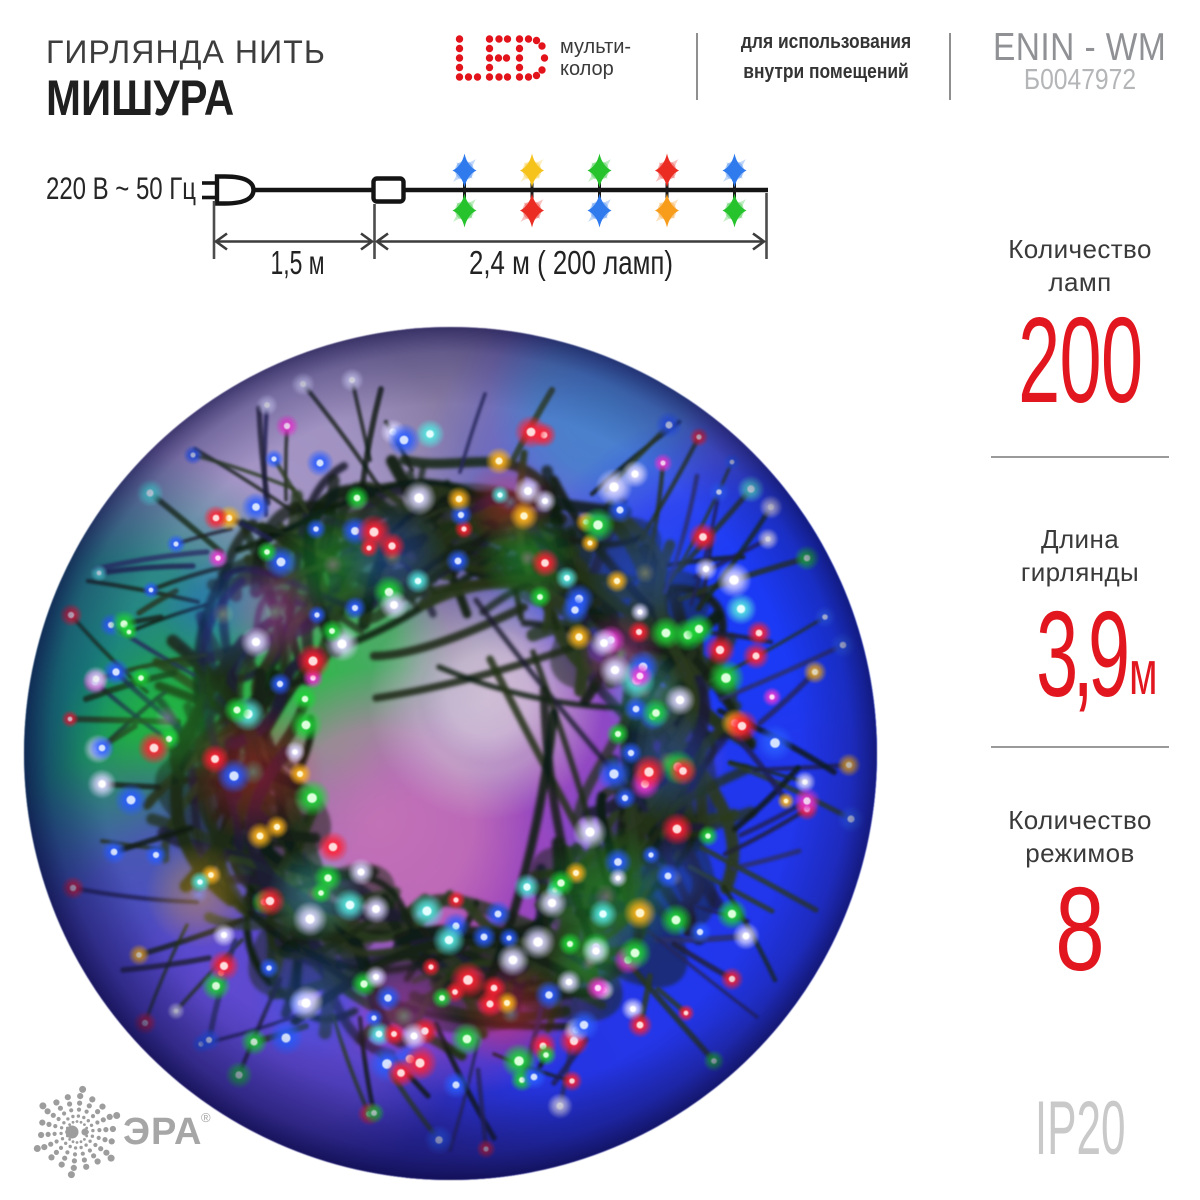 The image size is (1200, 1200). What do you see at coordinates (571, 262) in the screenshot?
I see `svg-text: 2,4 м ( 200 ламп)` at bounding box center [571, 262].